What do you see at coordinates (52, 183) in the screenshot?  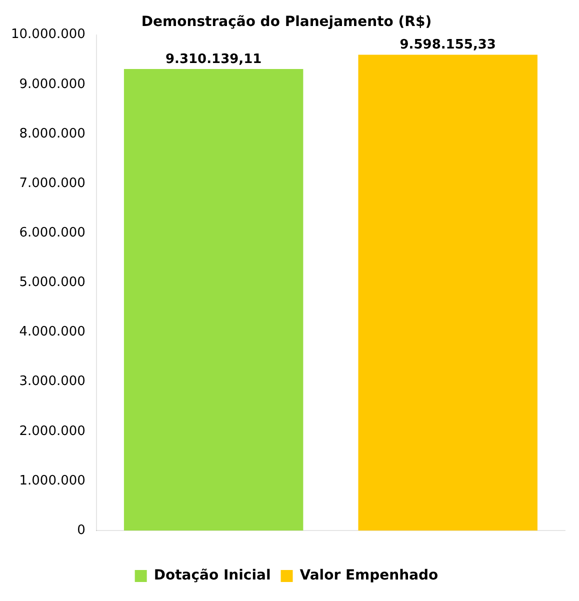 I see `y-tick-label: 7.000.000` at bounding box center [52, 183].